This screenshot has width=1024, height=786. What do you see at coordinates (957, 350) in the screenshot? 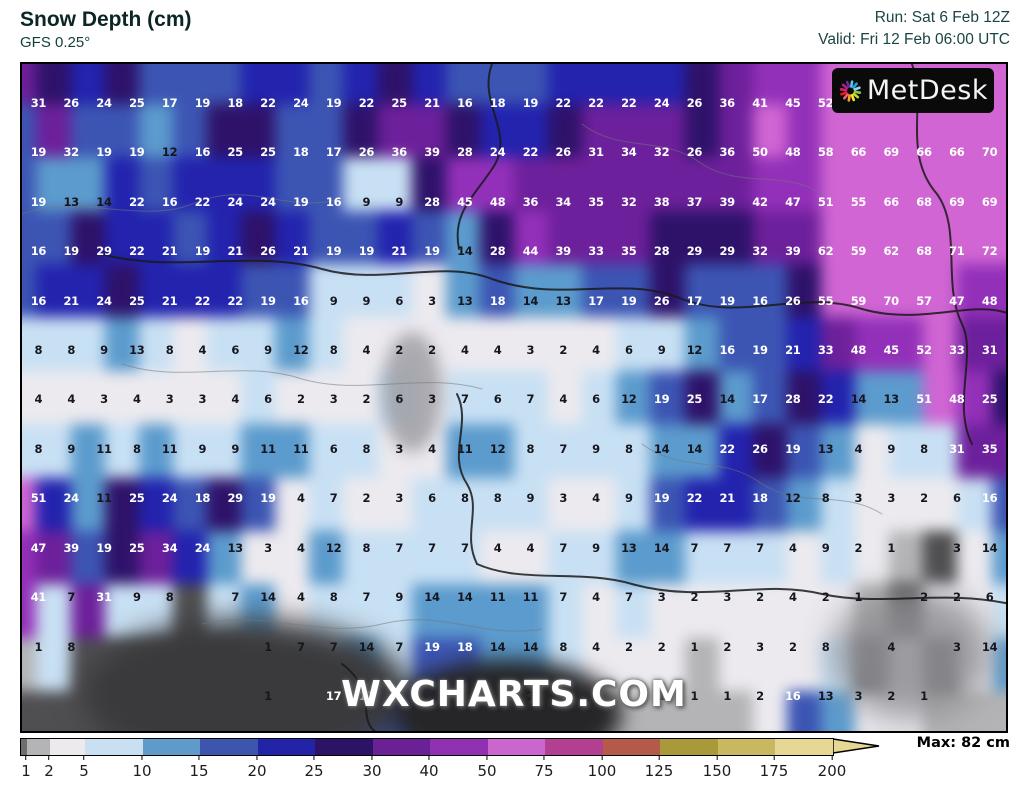
I see `snow-depth-value: 33` at bounding box center [957, 350].